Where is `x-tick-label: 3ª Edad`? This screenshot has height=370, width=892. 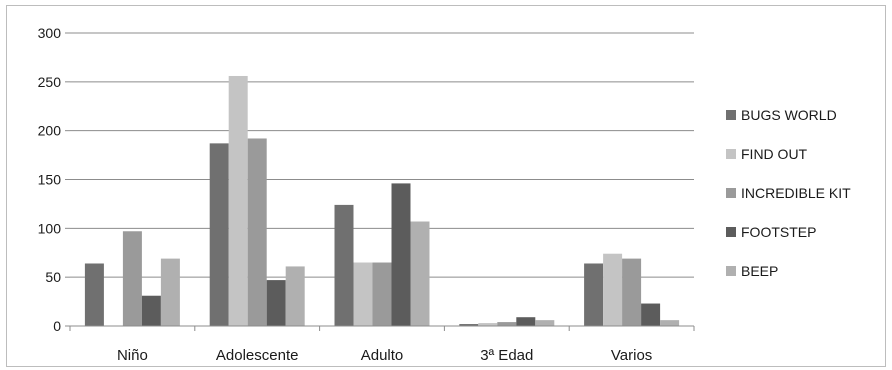 x-tick-label: 3ª Edad is located at coordinates (506, 355).